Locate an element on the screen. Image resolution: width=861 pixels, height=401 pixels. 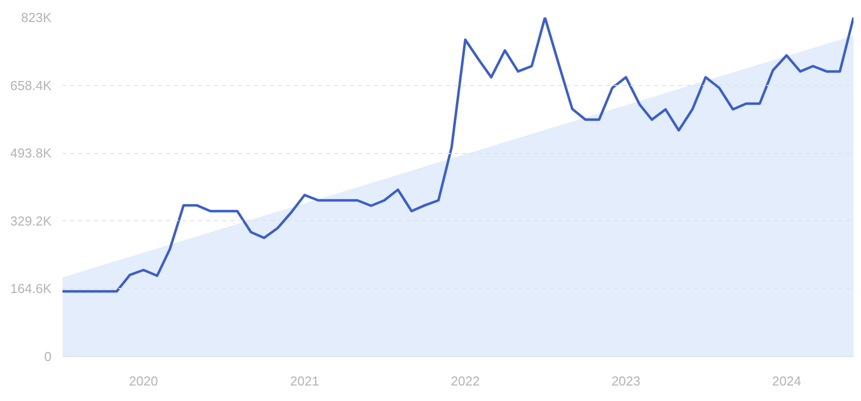
y-tick-label: 164.6K is located at coordinates (31, 288).